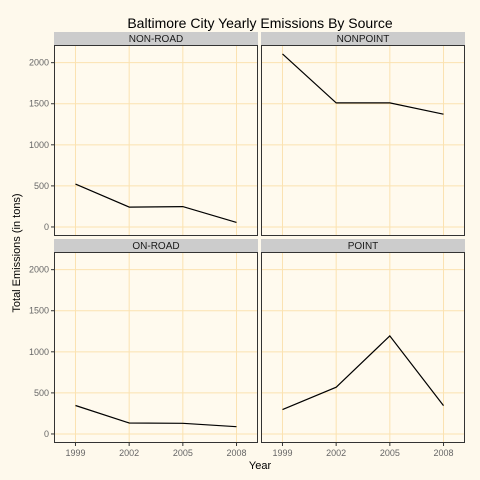 Image resolution: width=480 pixels, height=480 pixels. I want to click on series-line-on-road, so click(156, 416).